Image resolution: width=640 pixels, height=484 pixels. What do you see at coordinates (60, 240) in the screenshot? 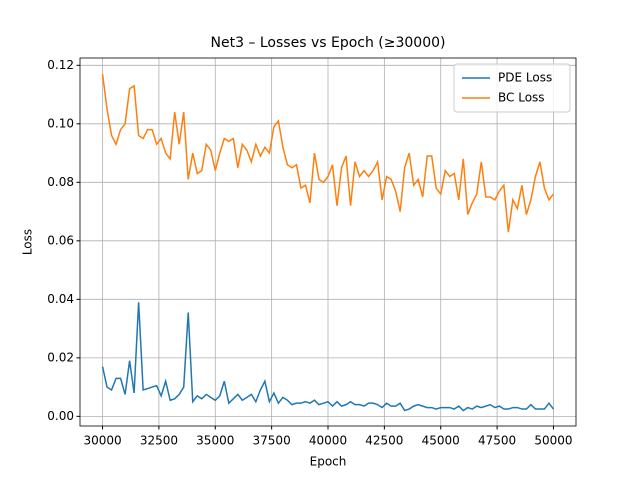
I see `y-tick-label: 0.06` at bounding box center [60, 240].